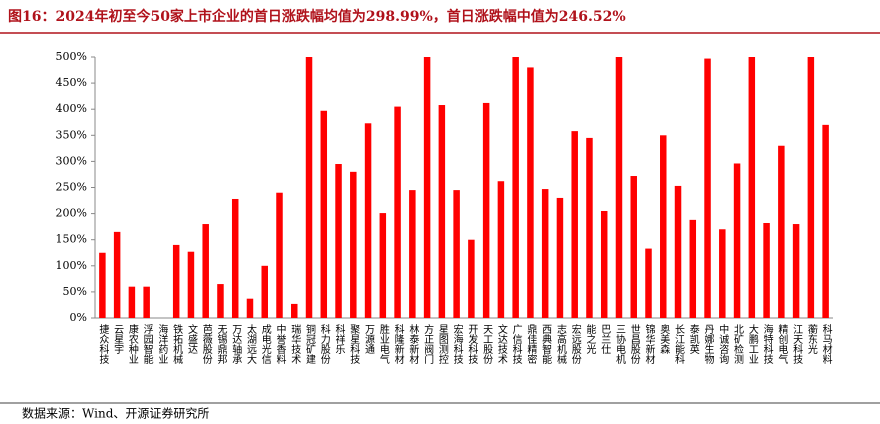 The image size is (880, 424). What do you see at coordinates (324, 344) in the screenshot?
I see `x-tick-label: 科力股份` at bounding box center [324, 344].